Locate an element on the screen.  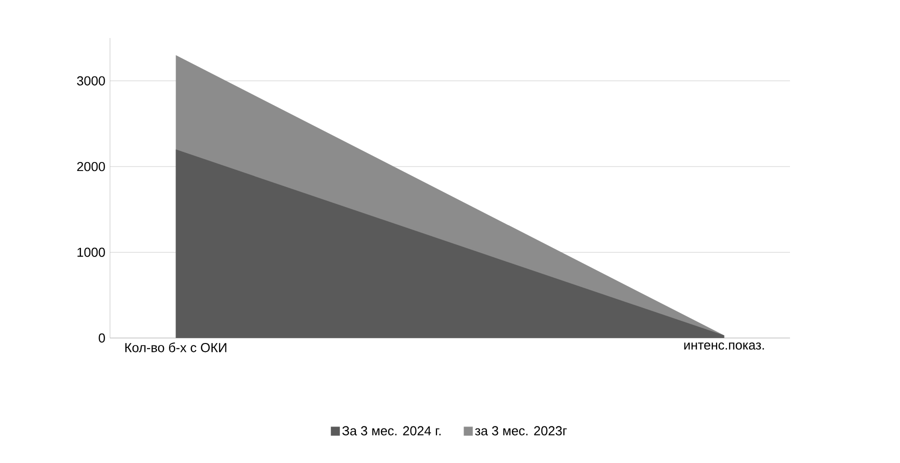
y-tick-label: 0 is located at coordinates (101, 338).